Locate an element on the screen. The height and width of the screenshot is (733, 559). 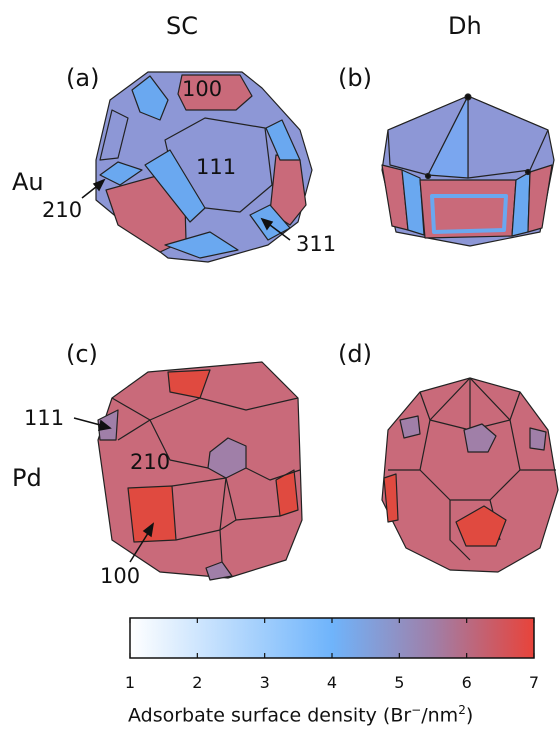
facet-label-a-311: 311 is located at coordinates (316, 244).